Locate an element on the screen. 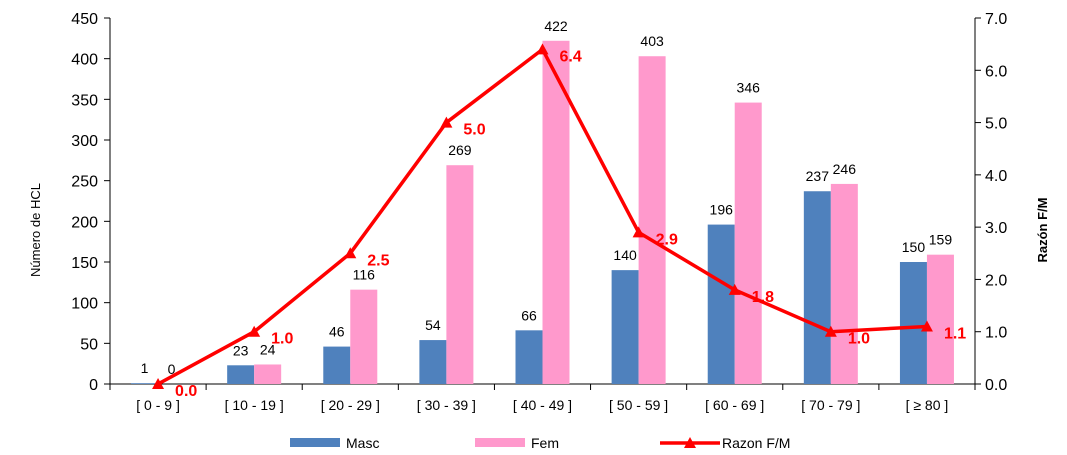 The image size is (1067, 455). data-label-fem: 403 is located at coordinates (652, 41).